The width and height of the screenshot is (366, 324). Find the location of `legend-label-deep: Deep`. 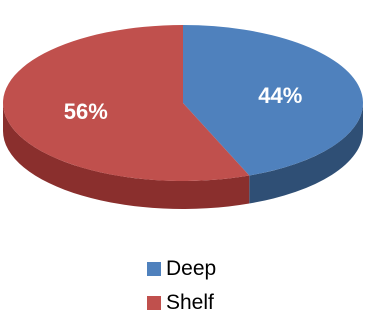

legend-label-deep: Deep is located at coordinates (191, 268).